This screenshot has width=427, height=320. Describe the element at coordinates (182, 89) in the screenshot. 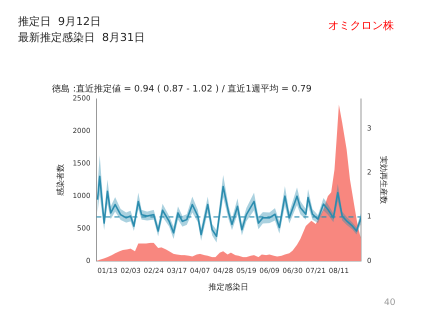

I see `chart-title: 徳島 :直近推定値 = 0.94 ( 0.87 - 1.02 ) / 直近1週平均 = 0.79` at that location.